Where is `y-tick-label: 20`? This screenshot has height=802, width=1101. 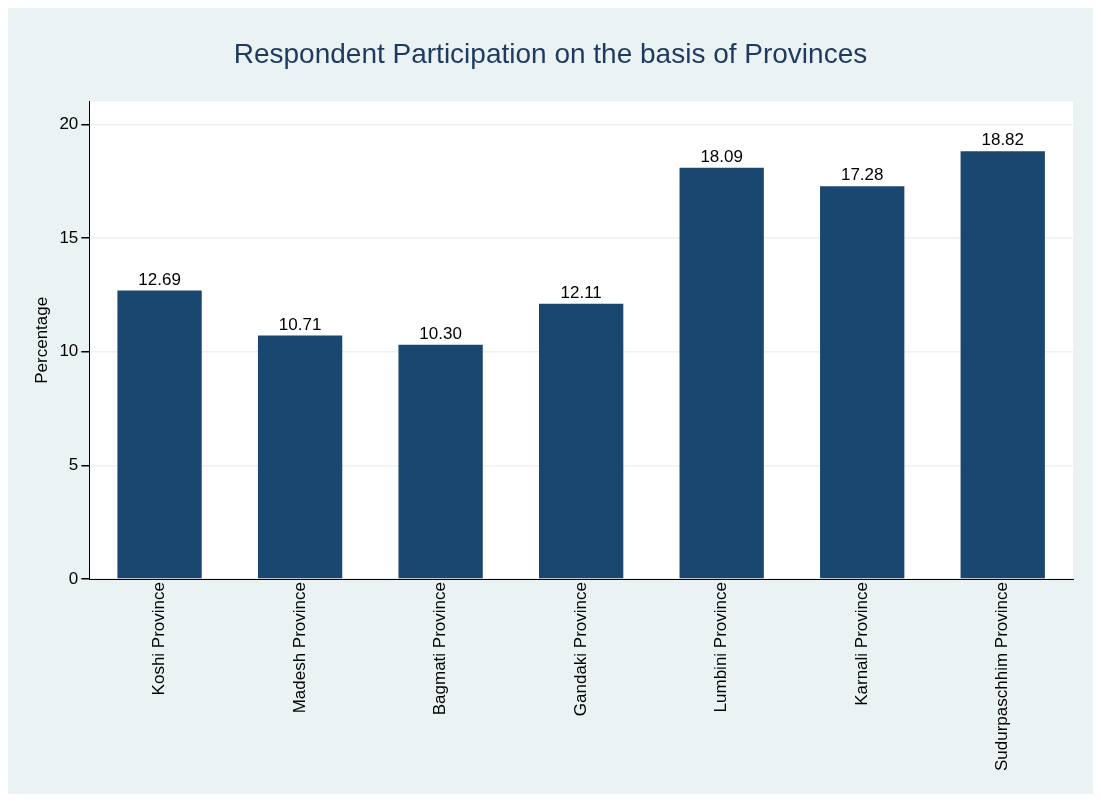 y-tick-label: 20 is located at coordinates (69, 124).